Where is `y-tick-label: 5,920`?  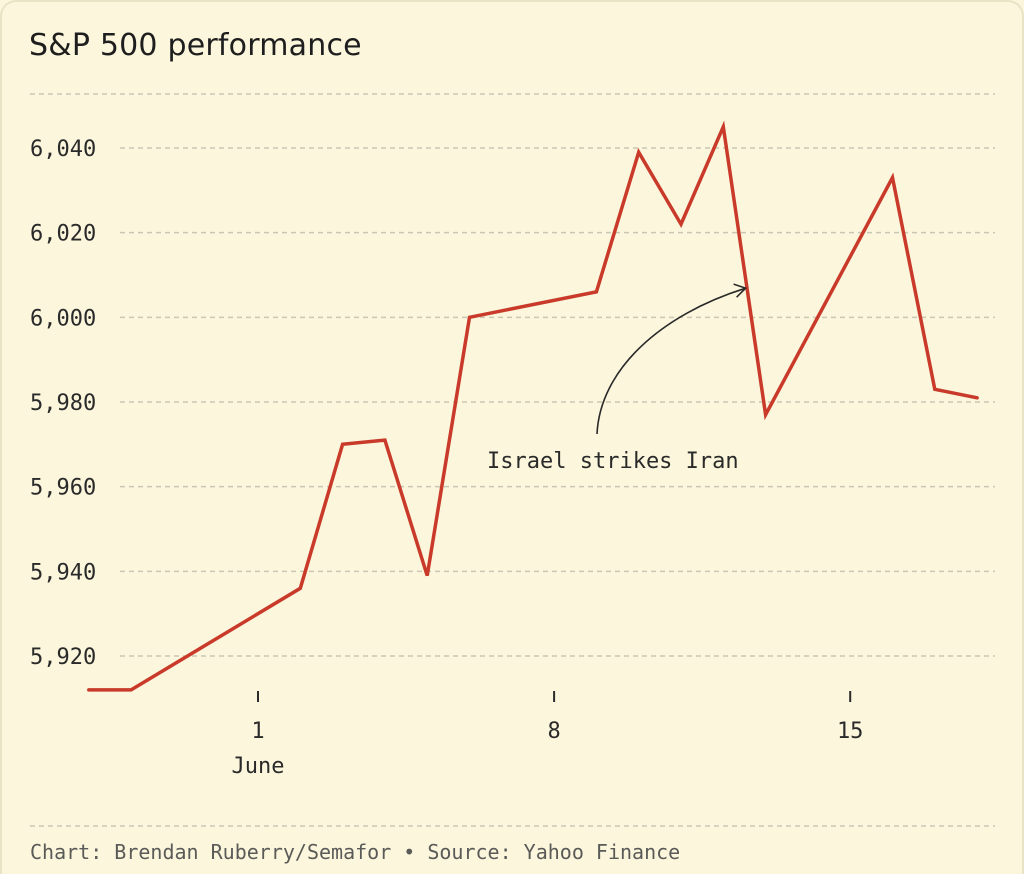
y-tick-label: 5,920 is located at coordinates (63, 657).